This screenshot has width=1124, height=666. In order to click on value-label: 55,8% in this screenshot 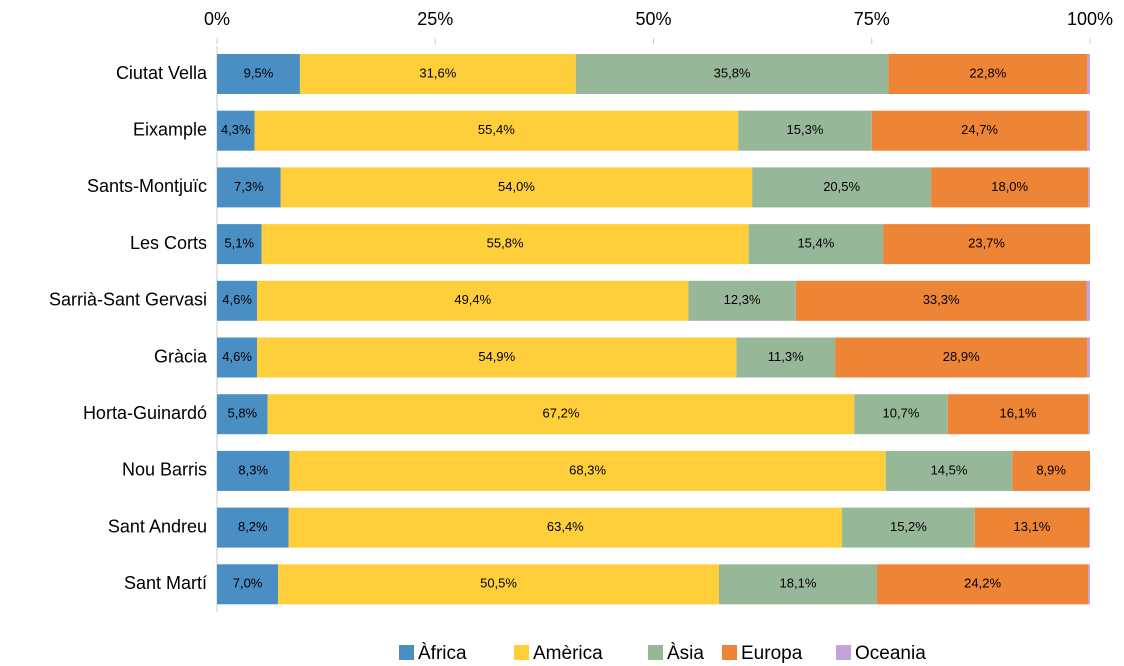, I will do `click(505, 243)`.